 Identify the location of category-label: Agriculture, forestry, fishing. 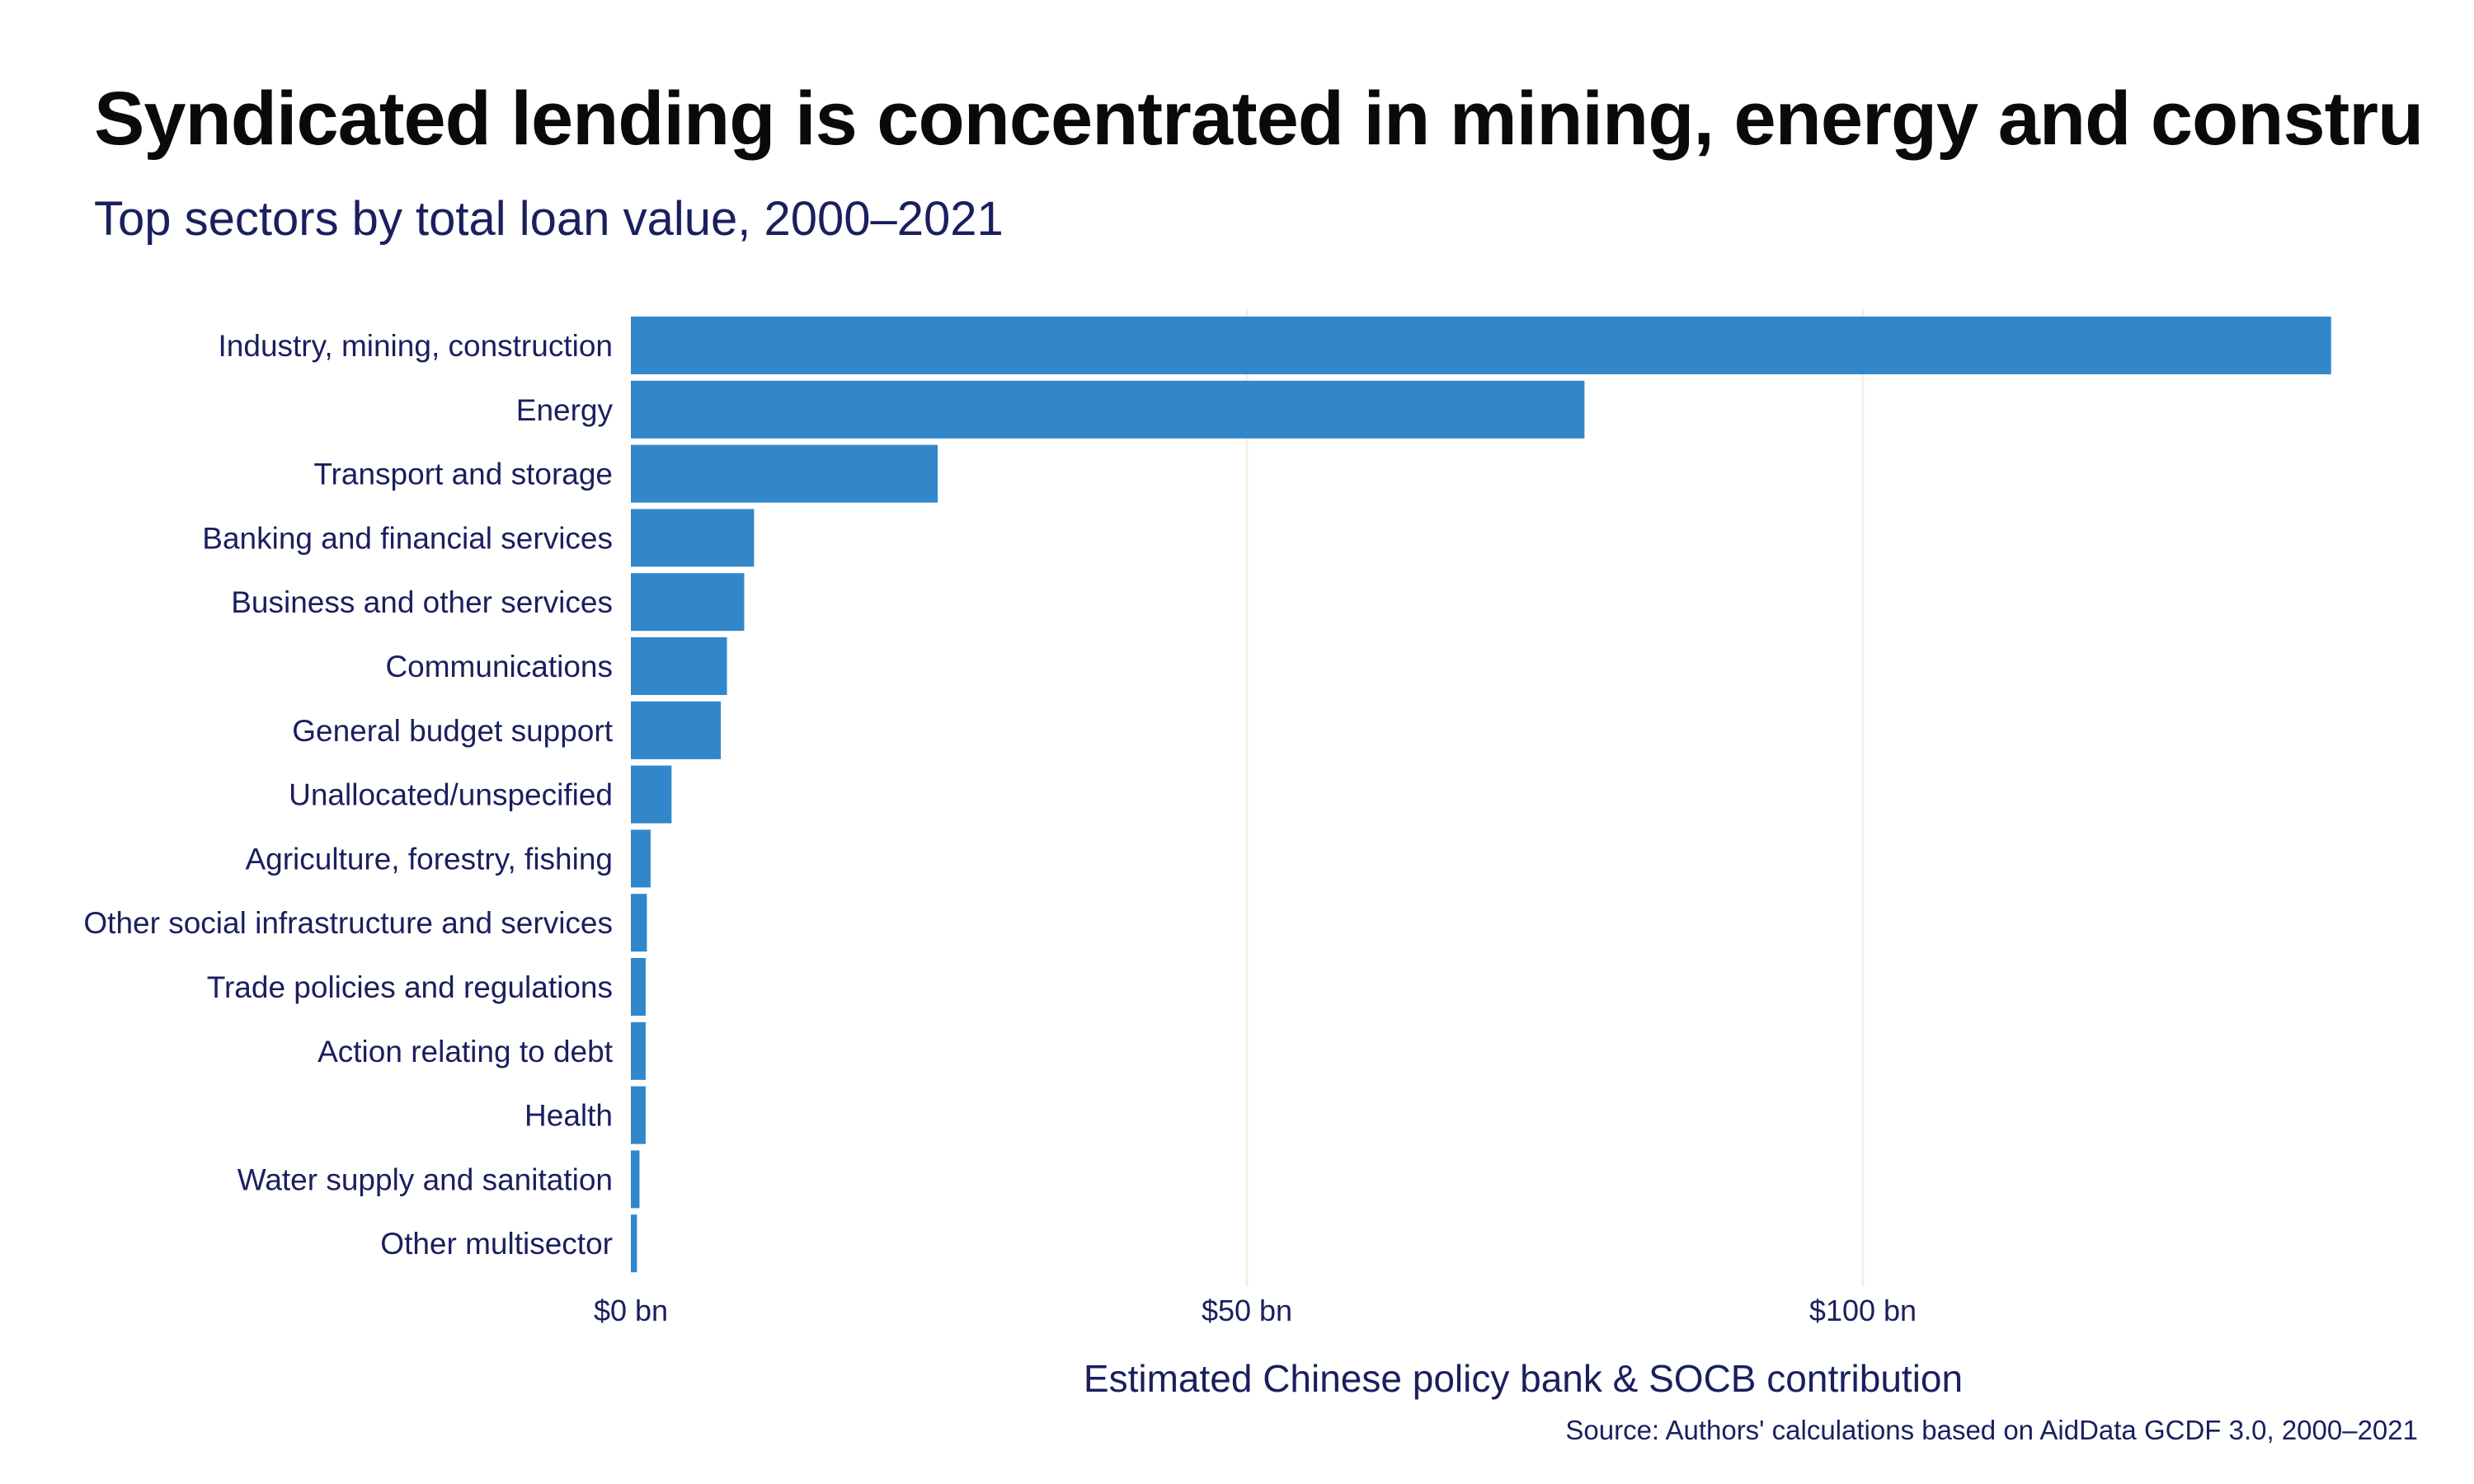
(429, 859).